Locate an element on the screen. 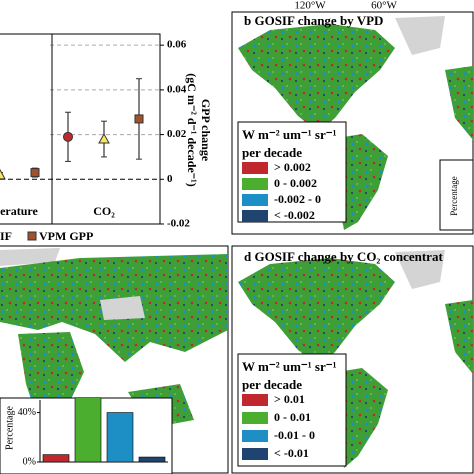 The width and height of the screenshot is (474, 474). legend-marker is located at coordinates (32, 236).